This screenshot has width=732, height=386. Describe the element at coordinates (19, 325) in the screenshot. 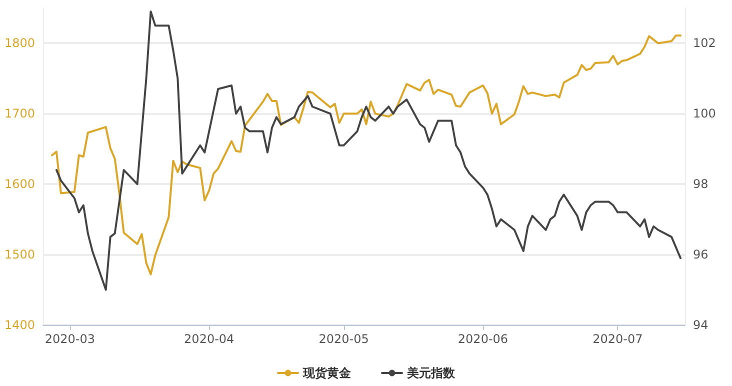

I see `y-tick-label: 1400` at that location.